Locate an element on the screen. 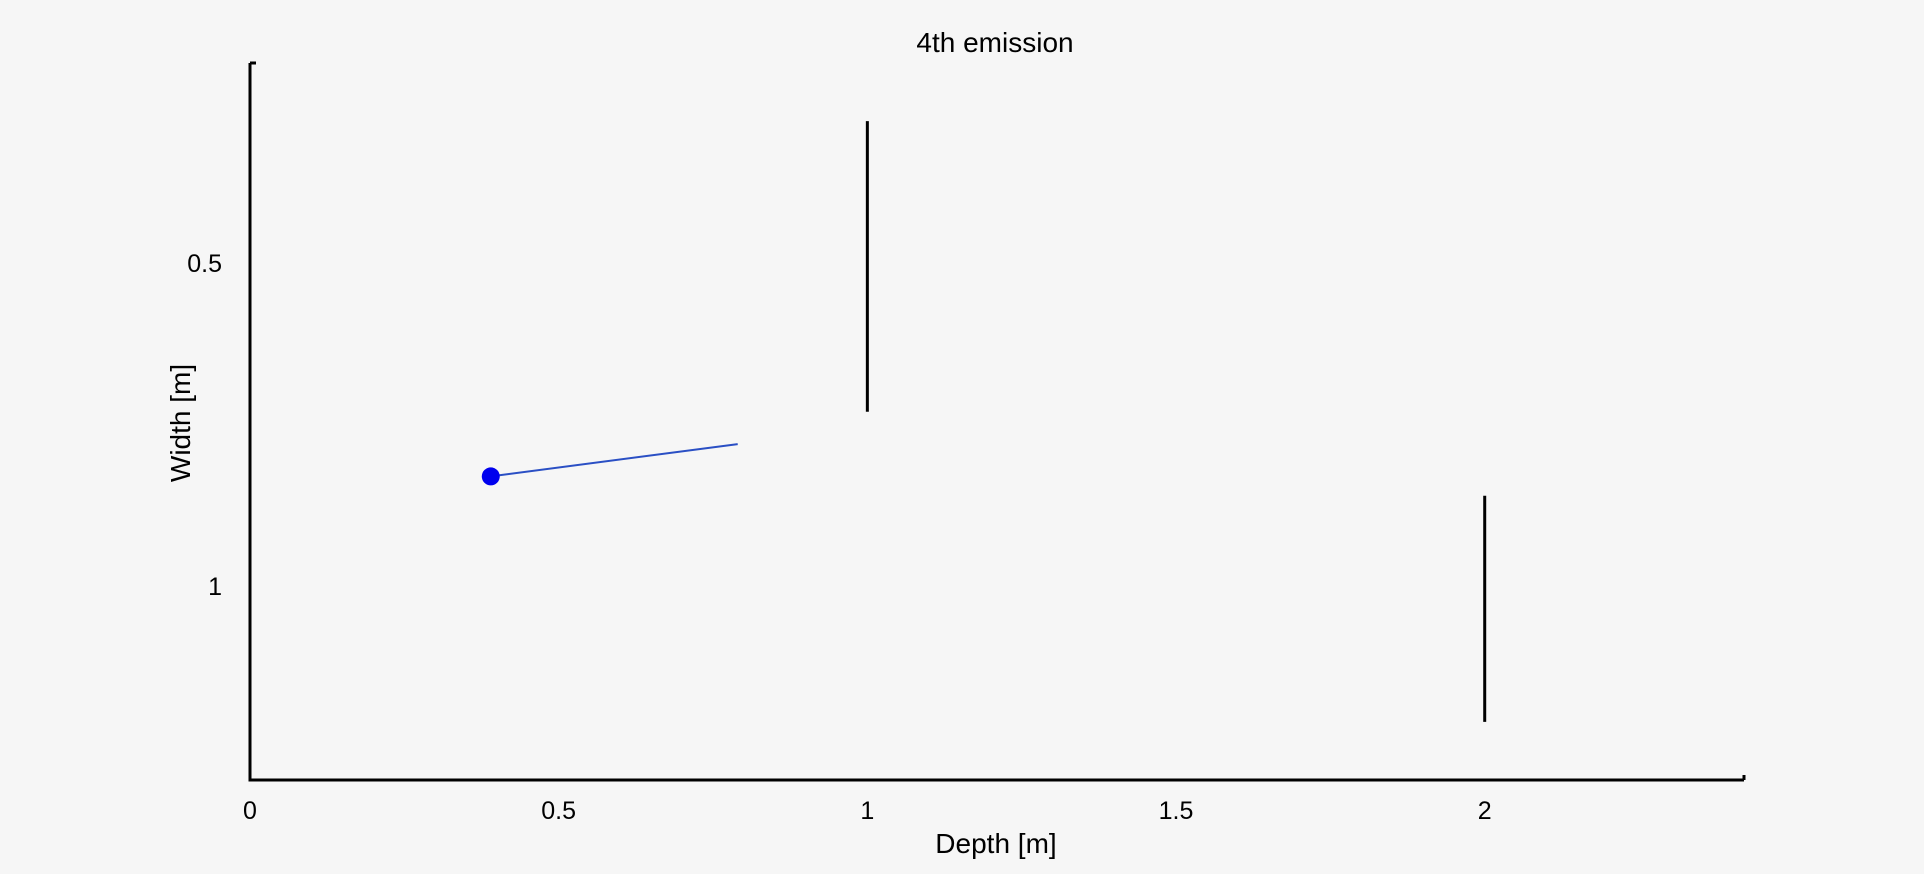 This screenshot has height=874, width=1924. x-tick-label: 1 is located at coordinates (867, 811).